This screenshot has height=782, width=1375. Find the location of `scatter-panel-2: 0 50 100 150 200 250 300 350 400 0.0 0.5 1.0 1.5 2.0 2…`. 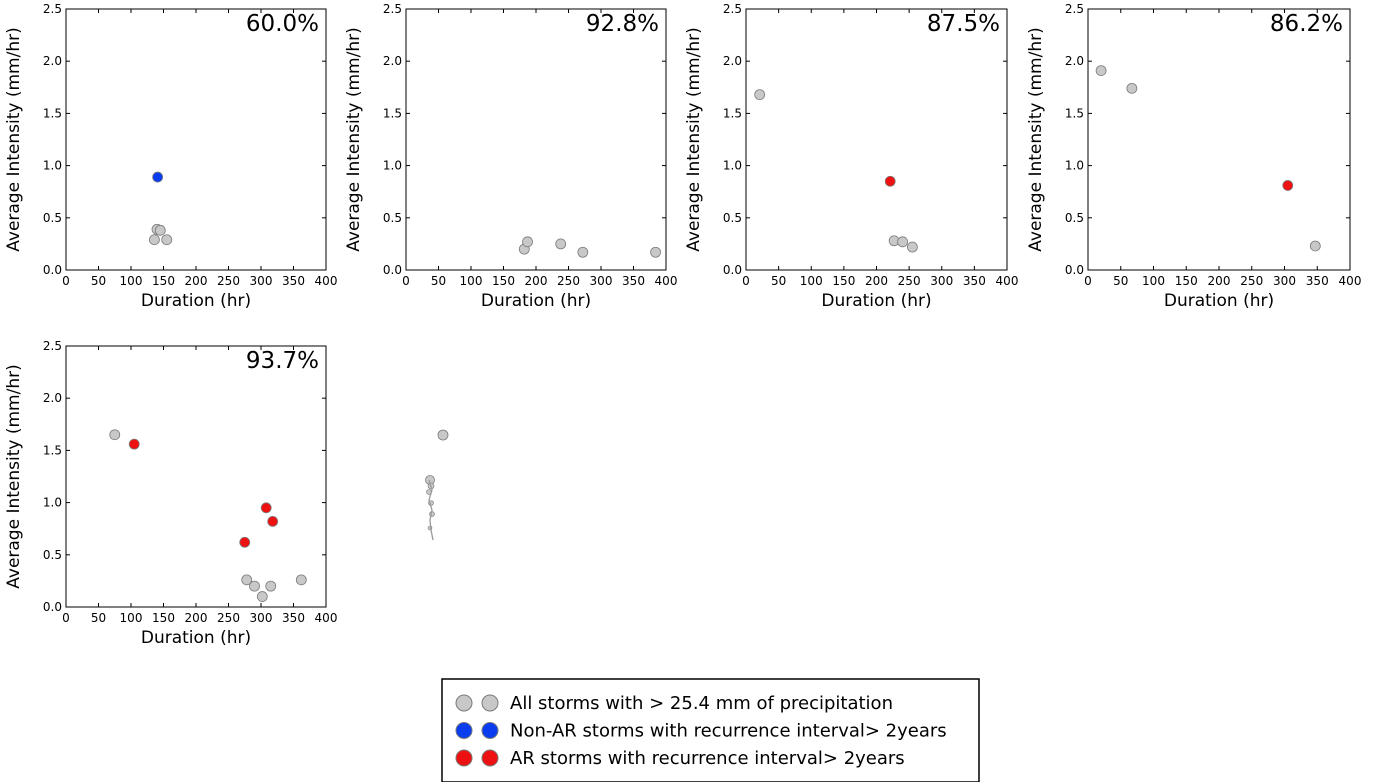

scatter-panel-2: 0 50 100 150 200 250 300 350 400 0.0 0.5 1.0 1.5 2.0 2… is located at coordinates (510, 156).